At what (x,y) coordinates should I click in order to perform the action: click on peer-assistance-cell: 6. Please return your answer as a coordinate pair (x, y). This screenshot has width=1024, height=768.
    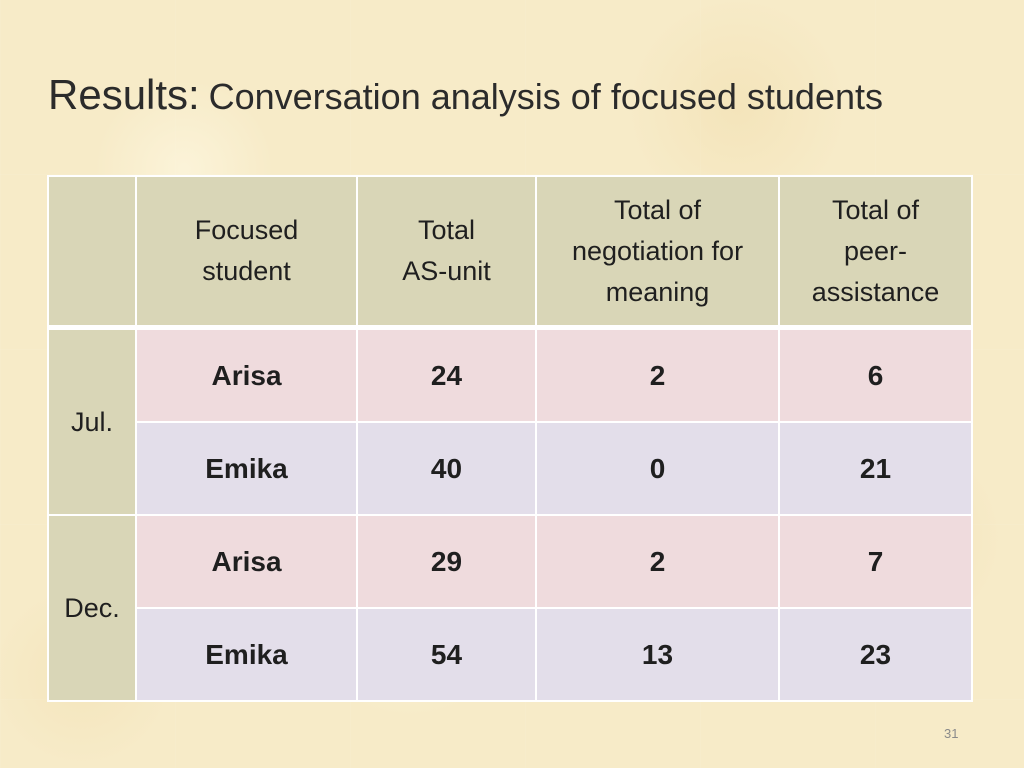
    Looking at the image, I should click on (875, 374).